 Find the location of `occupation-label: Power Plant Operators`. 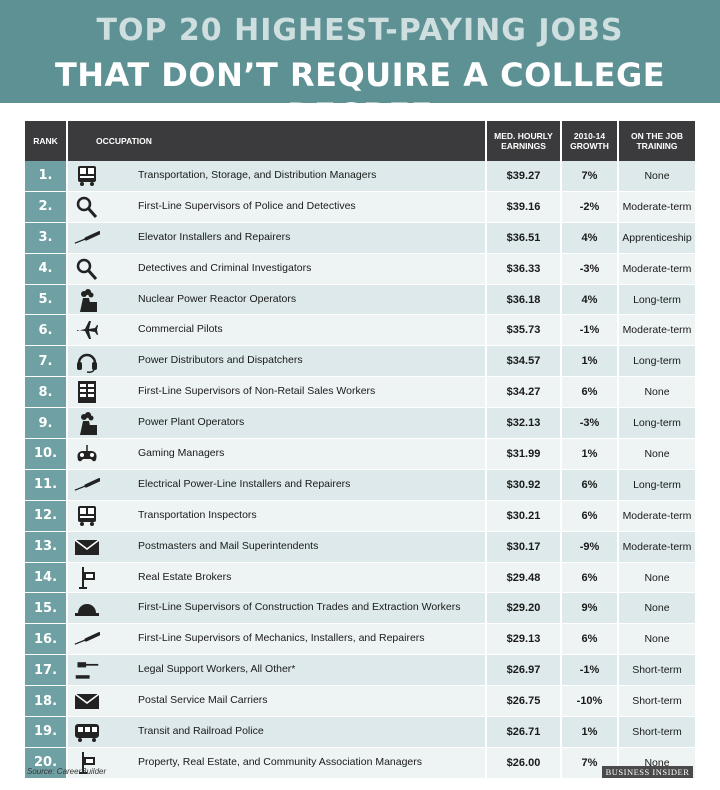

occupation-label: Power Plant Operators is located at coordinates (191, 422).